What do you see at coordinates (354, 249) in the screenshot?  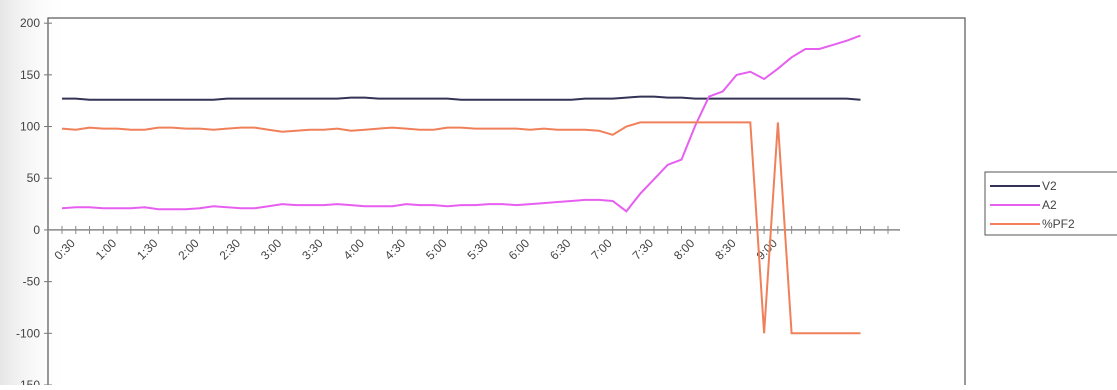 I see `x-tick-label: 4:00` at bounding box center [354, 249].